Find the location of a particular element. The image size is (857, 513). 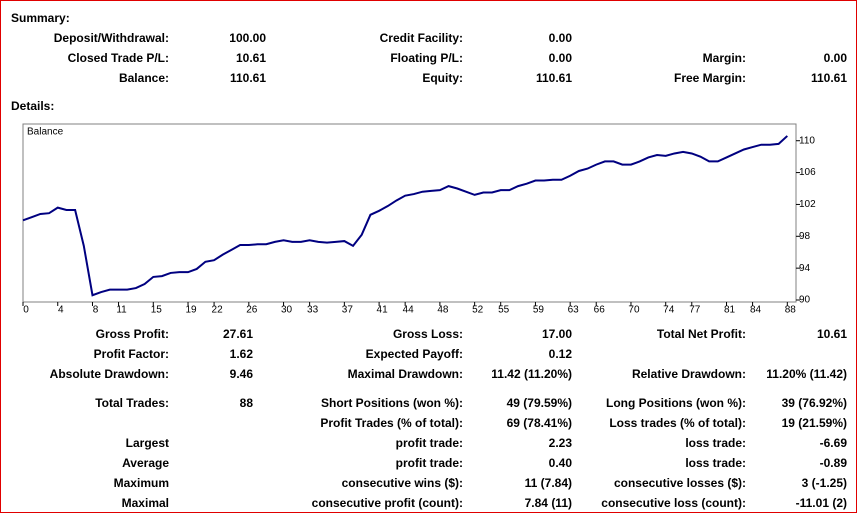

details-value: 0.12 is located at coordinates (560, 354).